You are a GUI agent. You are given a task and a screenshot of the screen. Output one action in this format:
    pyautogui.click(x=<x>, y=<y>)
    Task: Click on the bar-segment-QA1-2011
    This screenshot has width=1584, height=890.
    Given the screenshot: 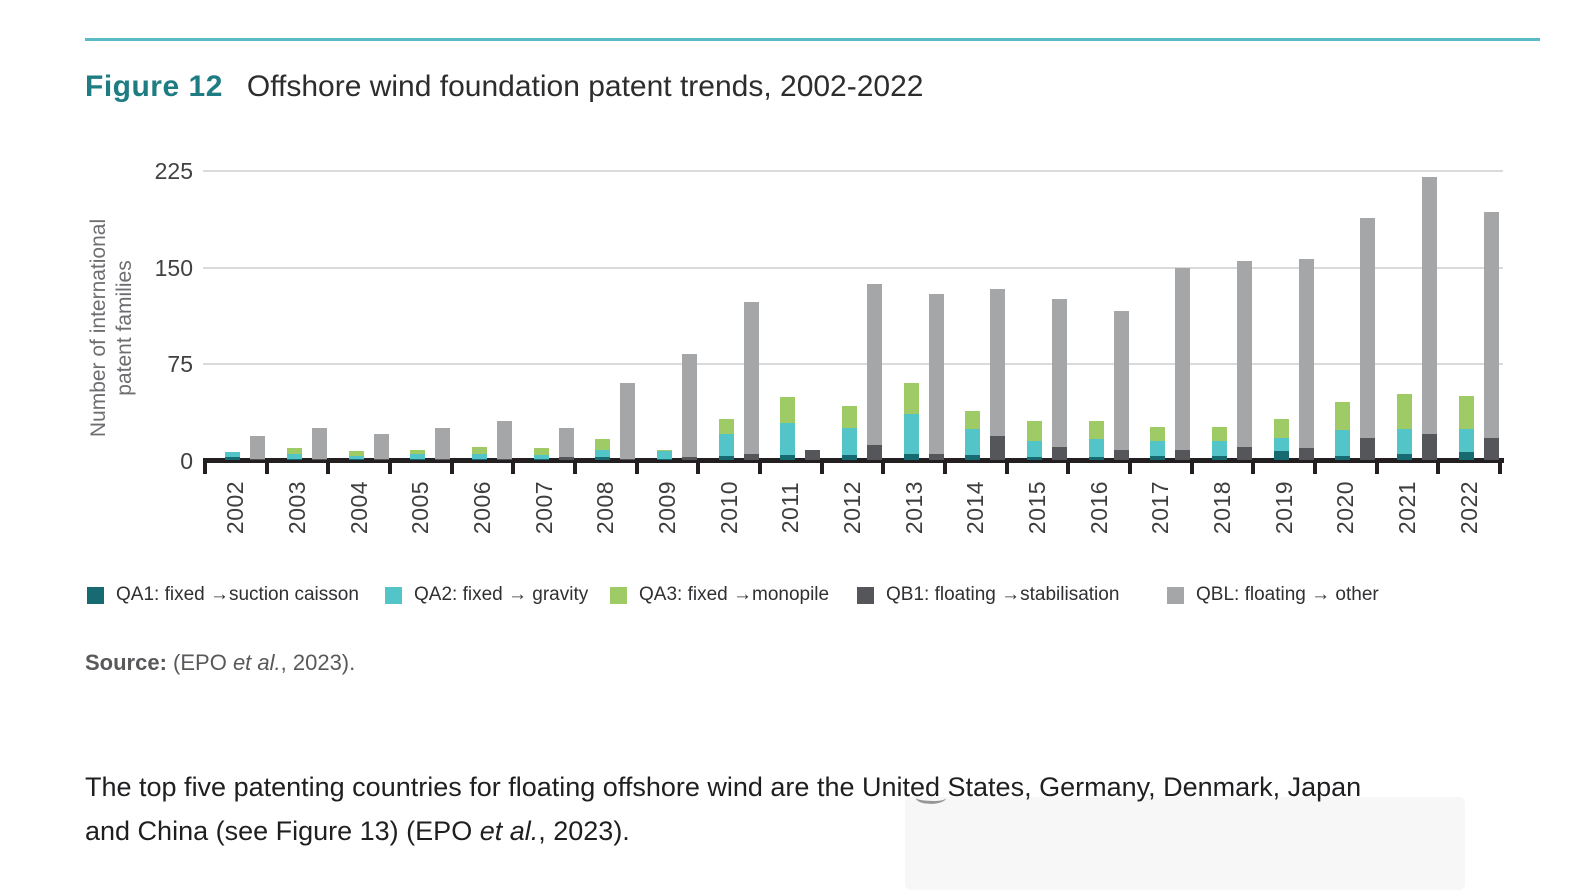 What is the action you would take?
    pyautogui.click(x=788, y=457)
    